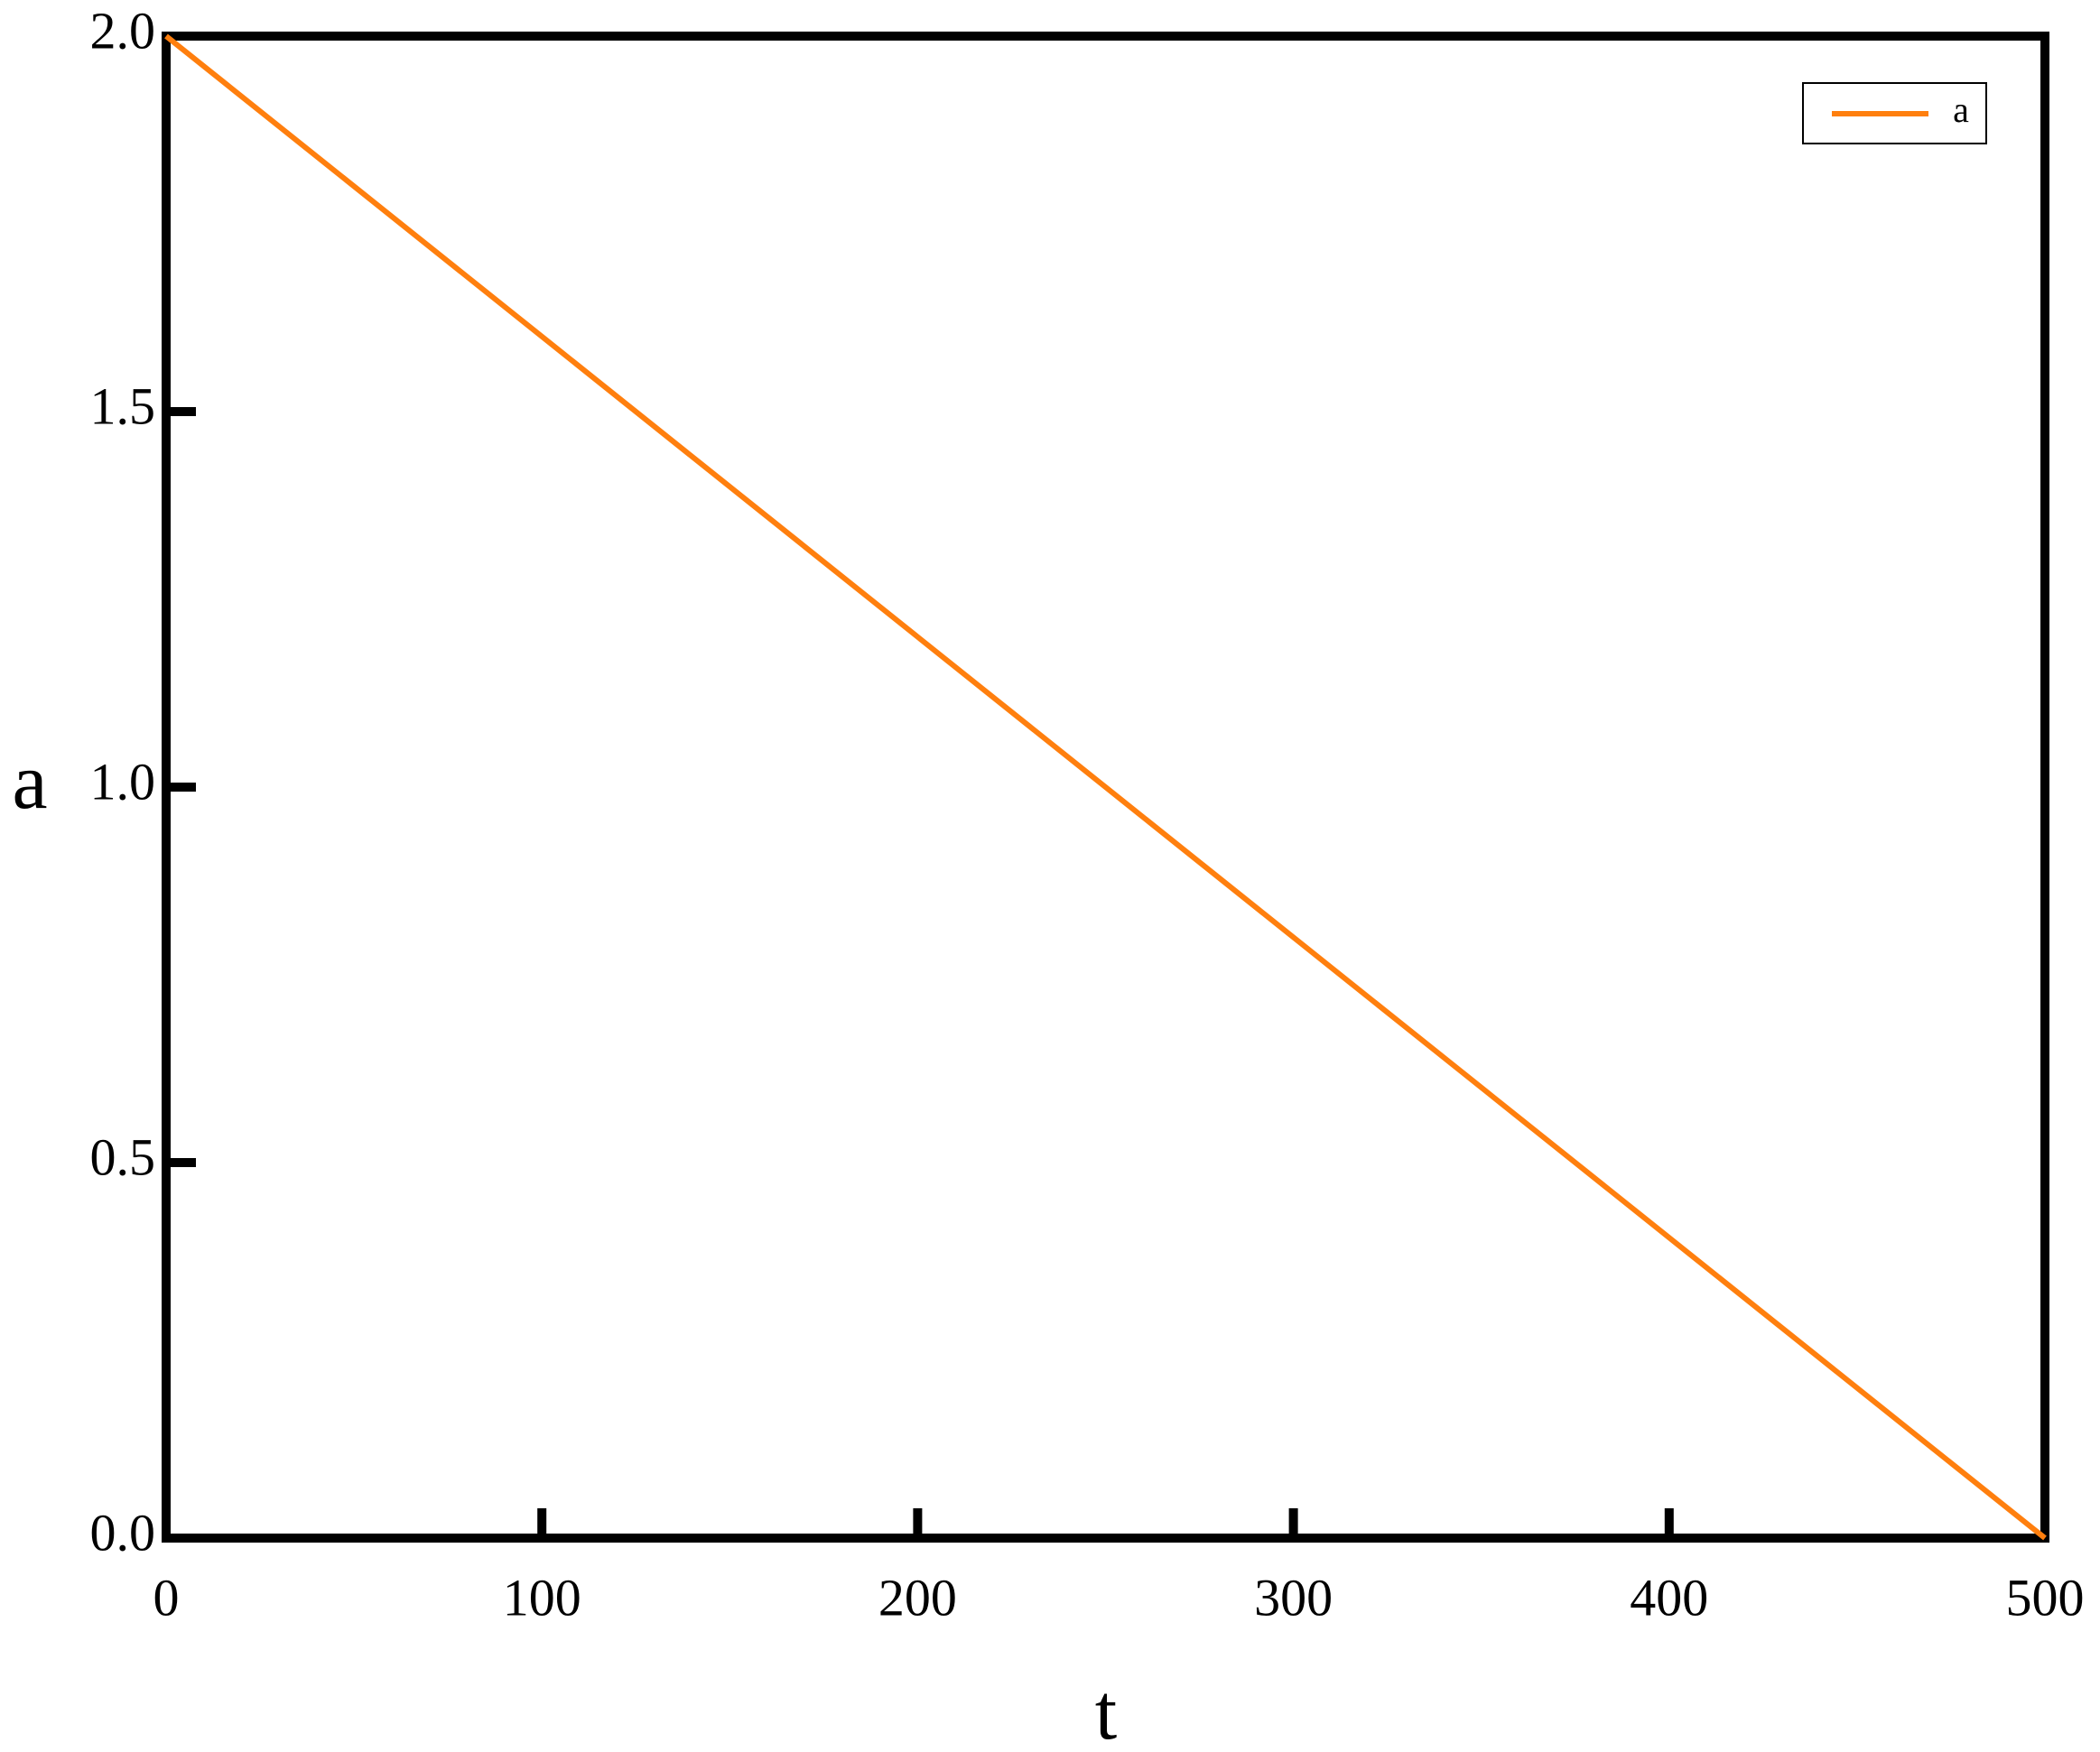 The height and width of the screenshot is (1752, 2100). I want to click on y-tick-label: 1.5, so click(123, 405).